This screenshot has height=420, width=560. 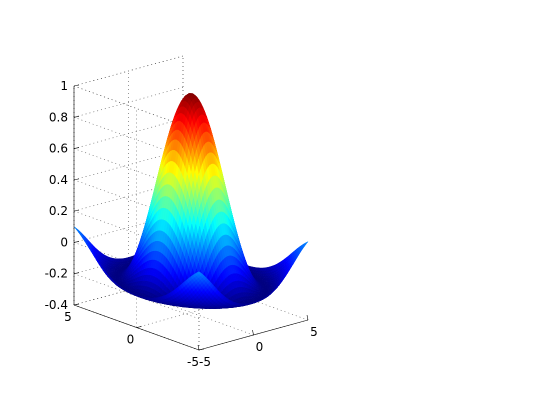 What do you see at coordinates (68, 317) in the screenshot?
I see `y-tick-label: 5` at bounding box center [68, 317].